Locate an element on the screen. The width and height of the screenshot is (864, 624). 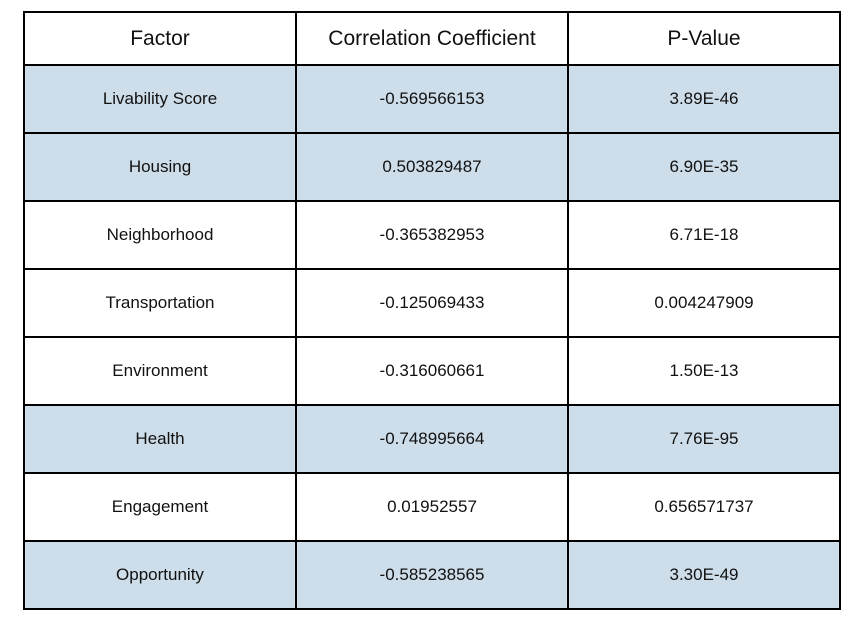
table-row: Health -0.748995664 7.76E-95 is located at coordinates (432, 439).